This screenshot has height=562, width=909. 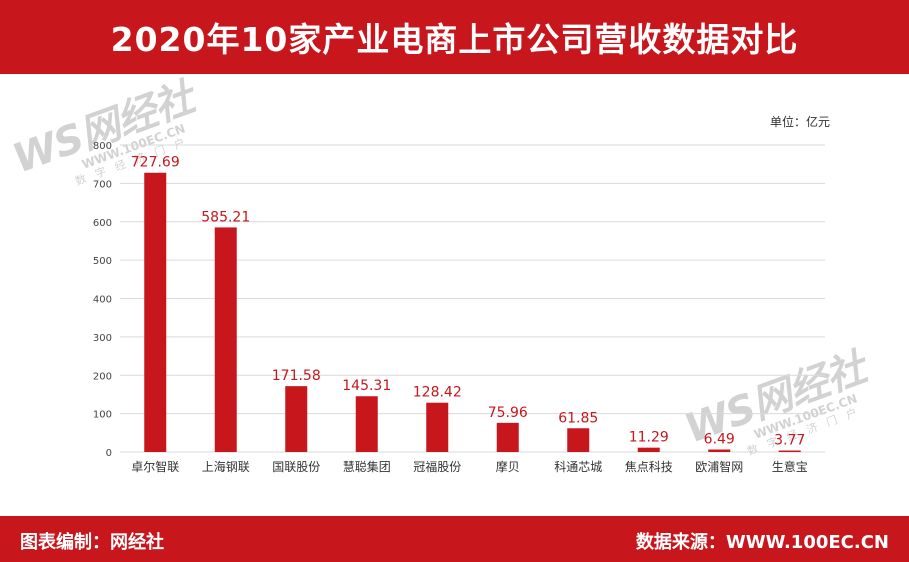 I want to click on x-tick-label: 上海钢联, so click(x=226, y=466).